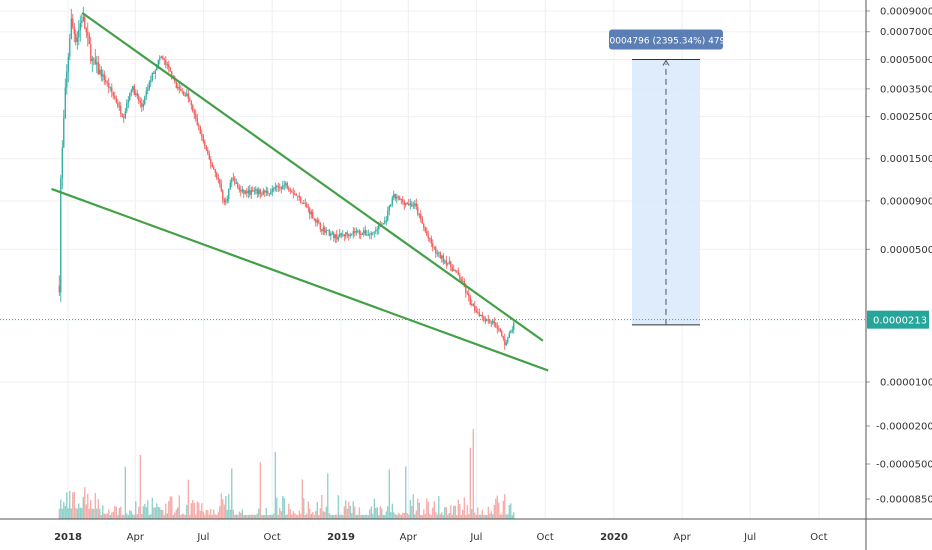 The image size is (932, 550). I want to click on price-tick-label: 0.0000900, so click(906, 201).